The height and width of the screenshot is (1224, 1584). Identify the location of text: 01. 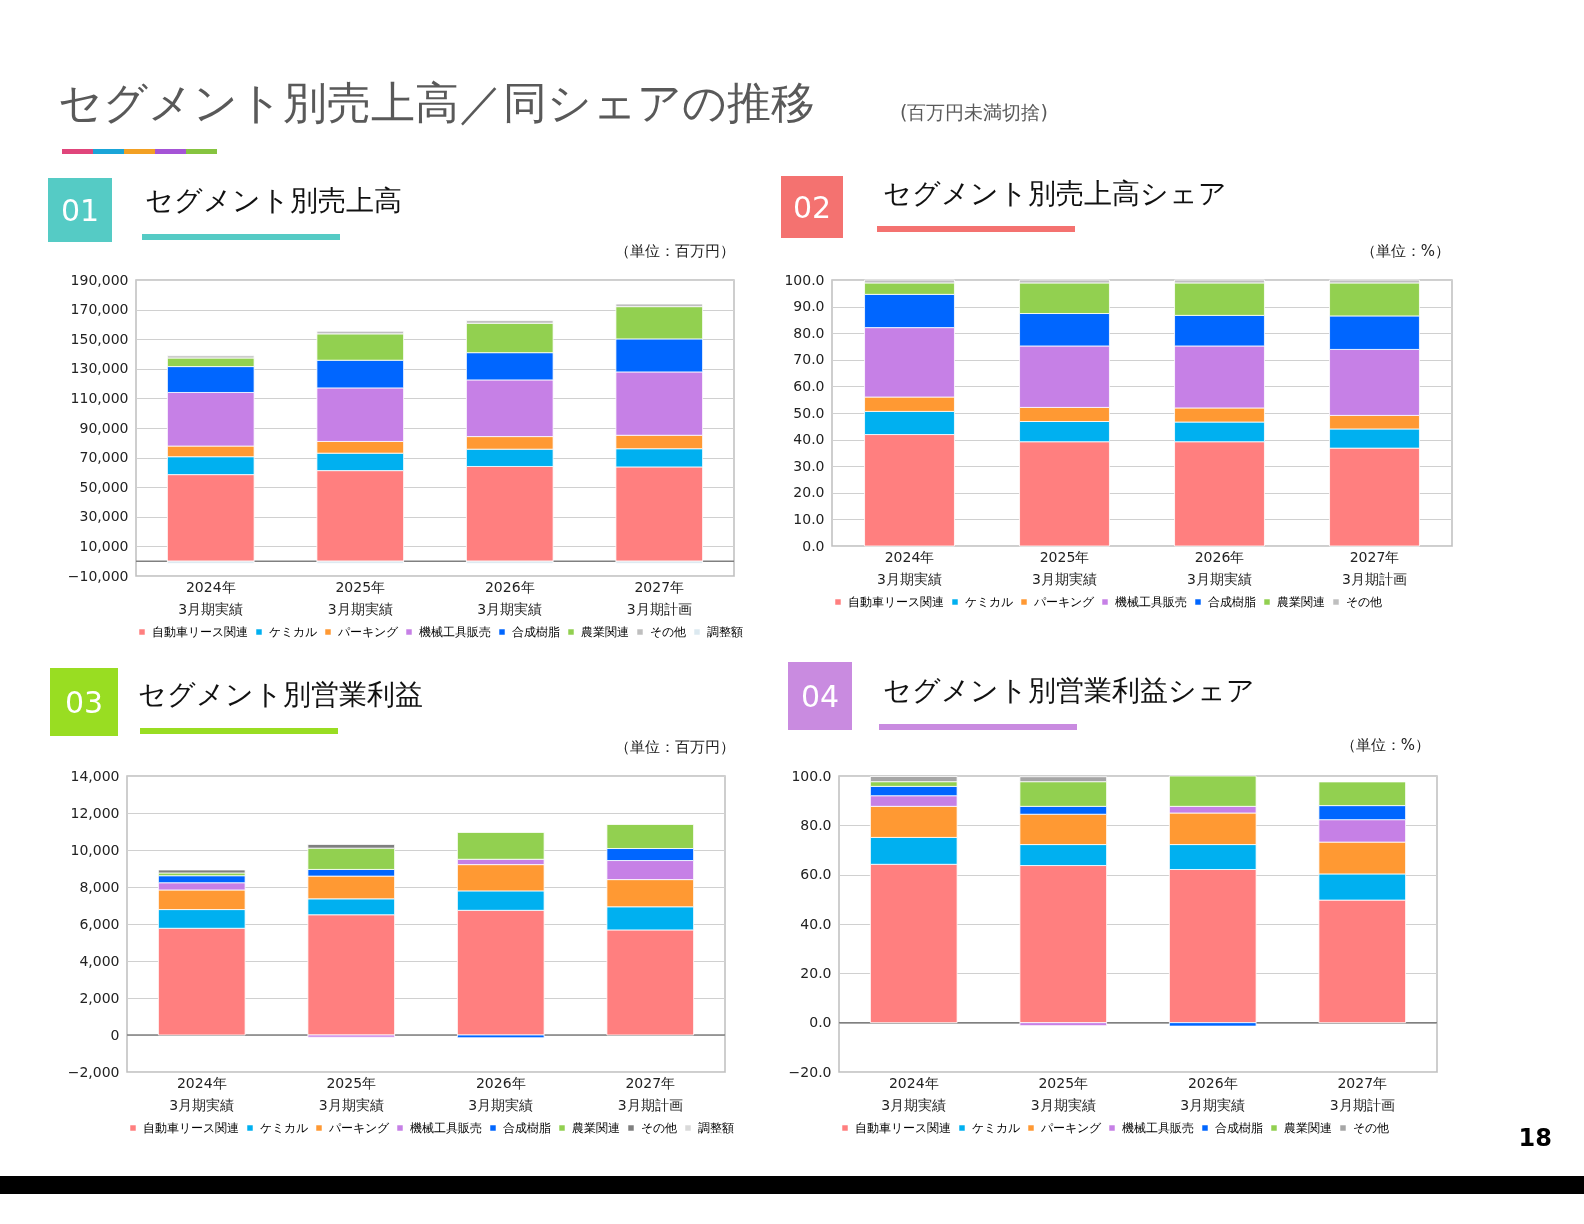
(80, 210).